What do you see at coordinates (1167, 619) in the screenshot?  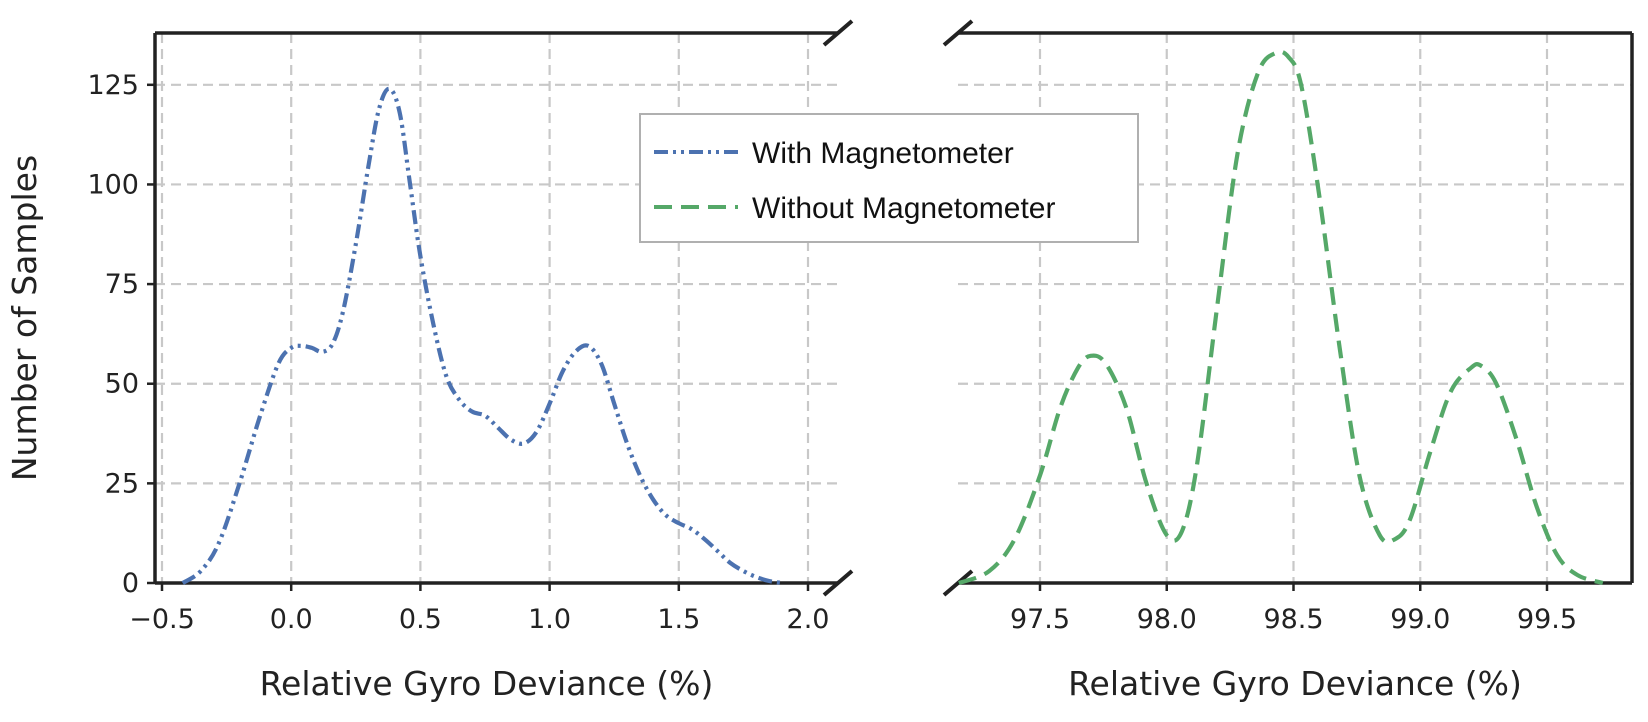 I see `x-tick-label: 98.0` at bounding box center [1167, 619].